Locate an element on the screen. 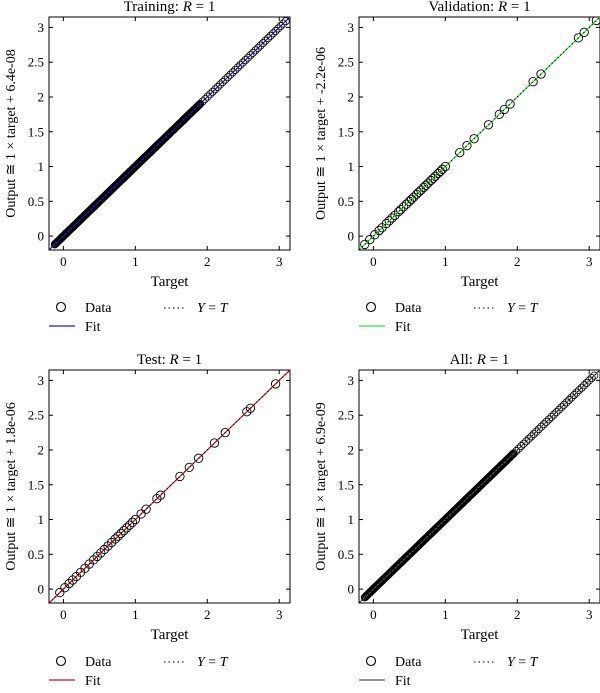  title-prefix: All: is located at coordinates (463, 360).